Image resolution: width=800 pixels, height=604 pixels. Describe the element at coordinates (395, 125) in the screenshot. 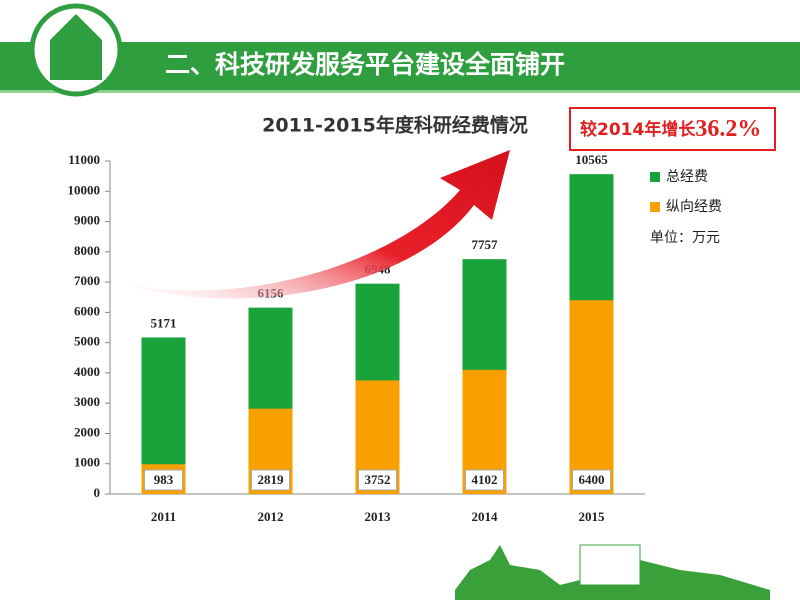

I see `chart-title: 2011-2015年度科研经费情况` at that location.